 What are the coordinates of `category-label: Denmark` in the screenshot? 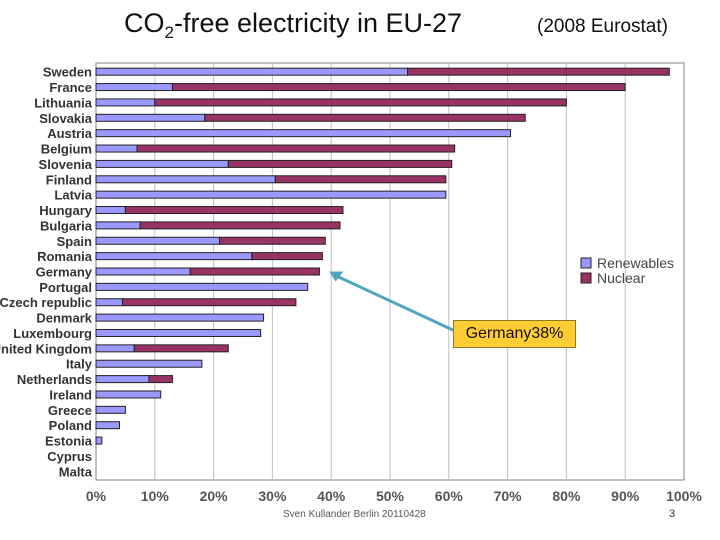 It's located at (64, 318).